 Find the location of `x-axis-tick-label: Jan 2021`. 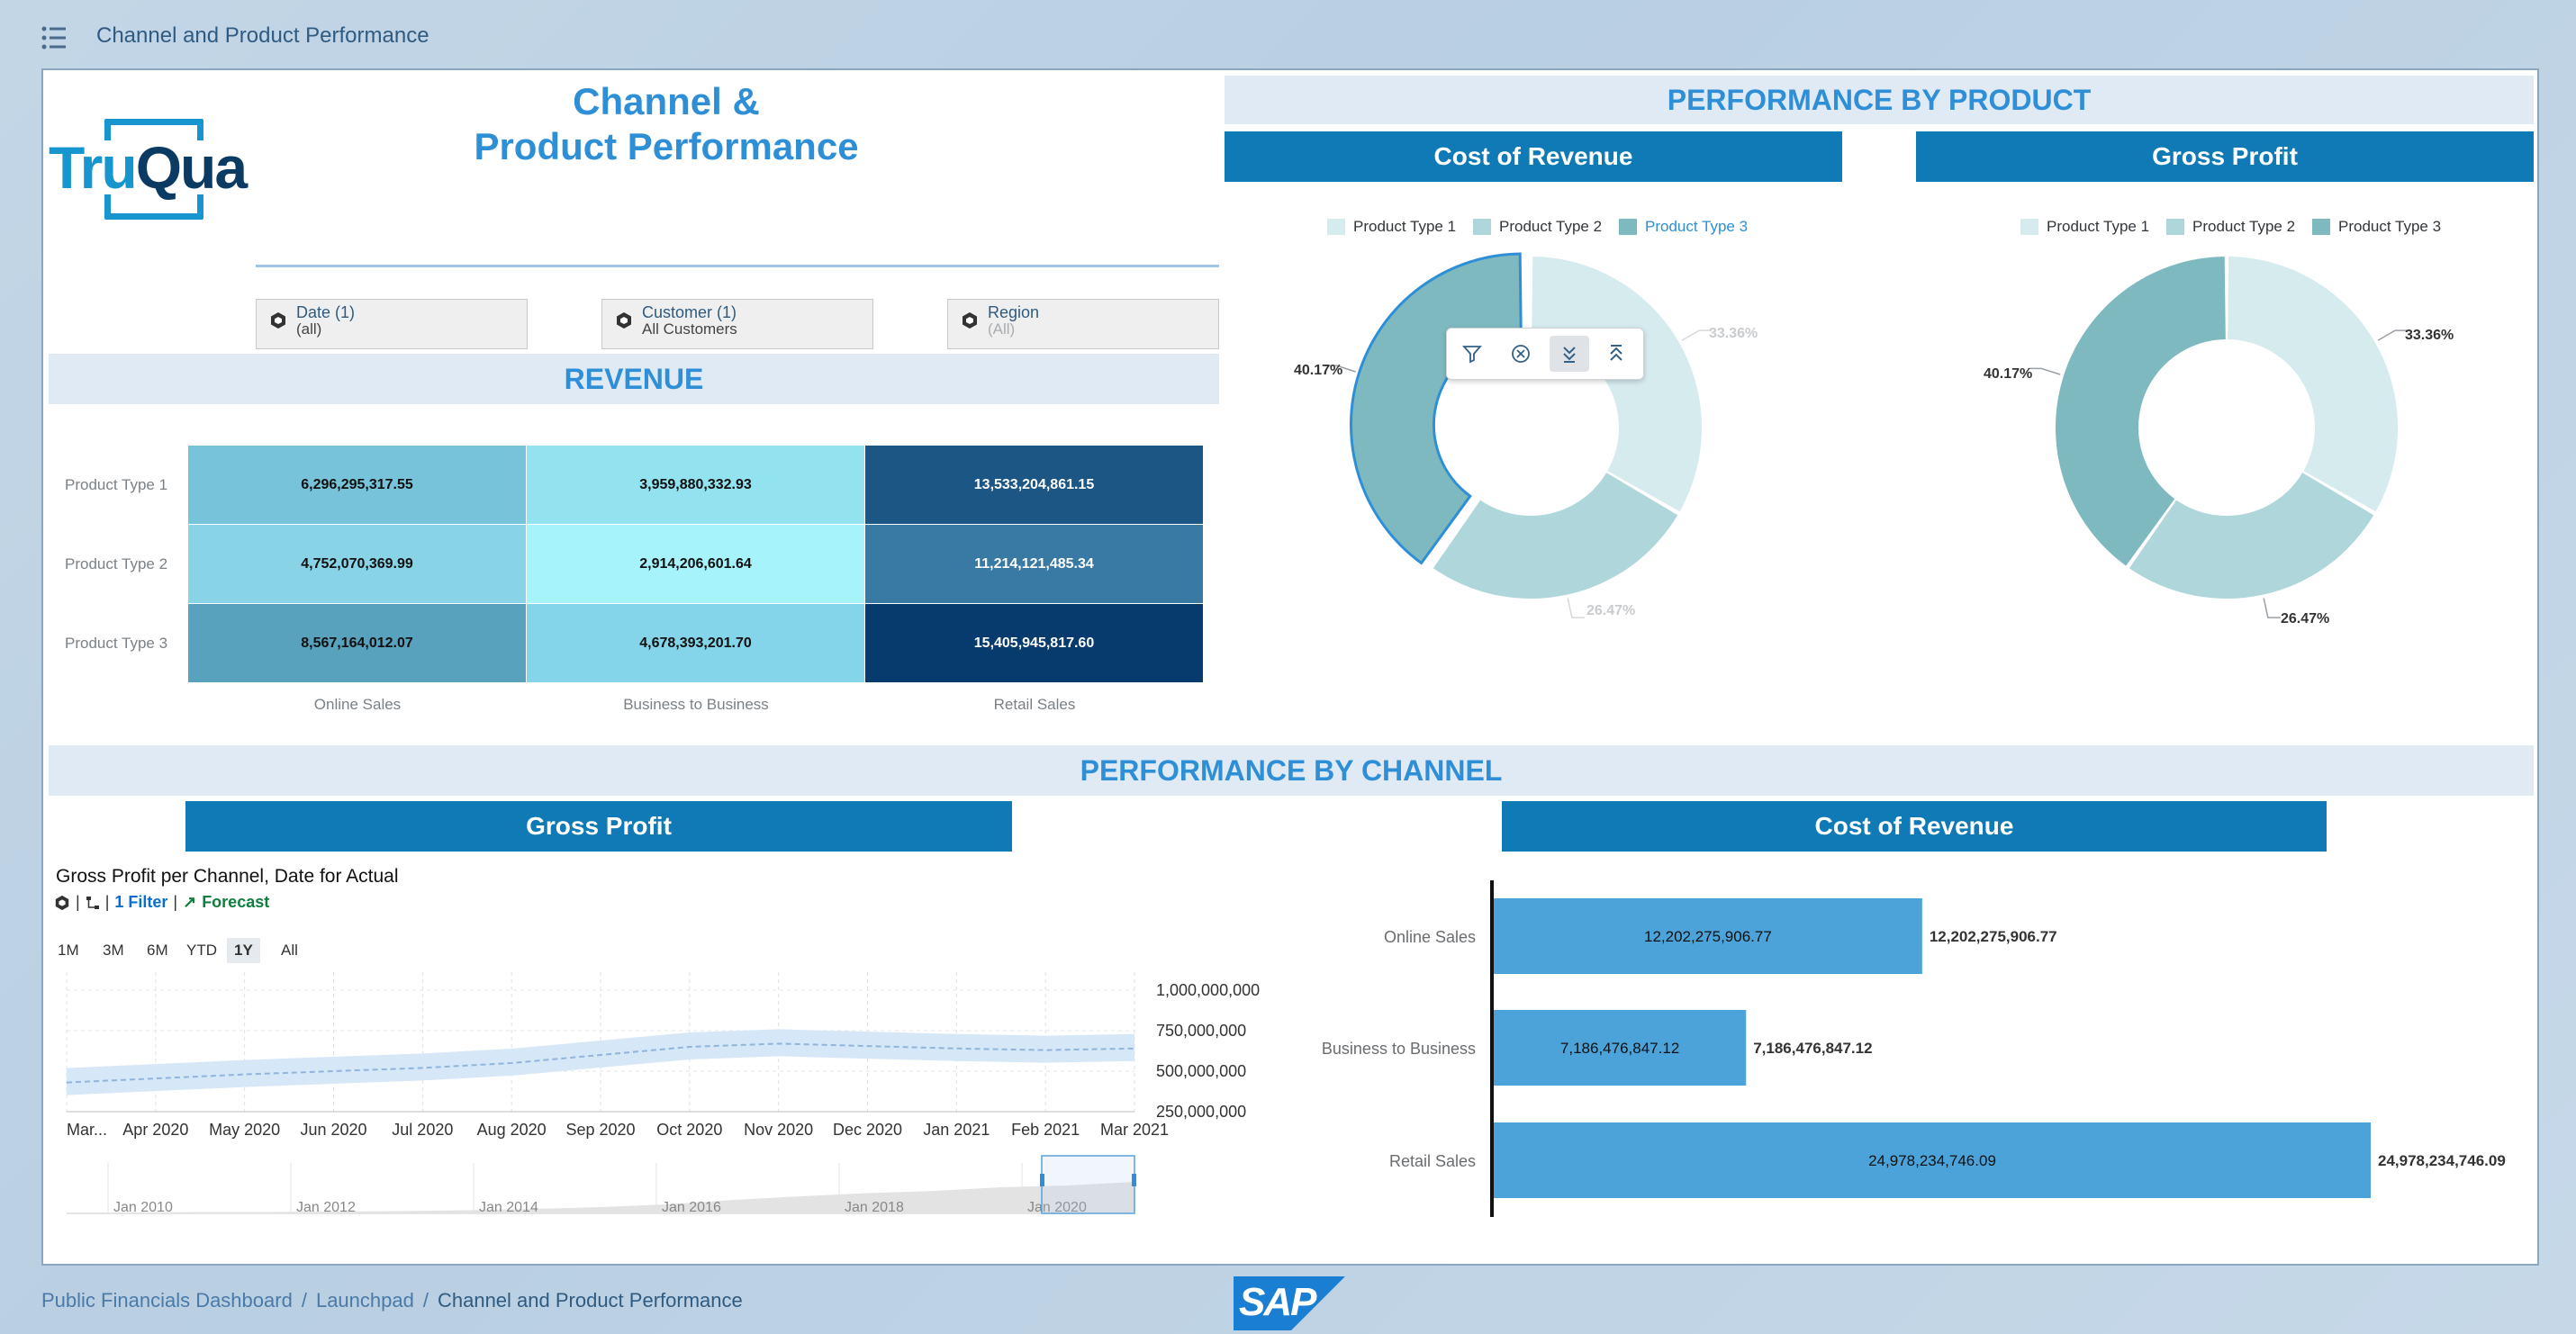

x-axis-tick-label: Jan 2021 is located at coordinates (956, 1130).